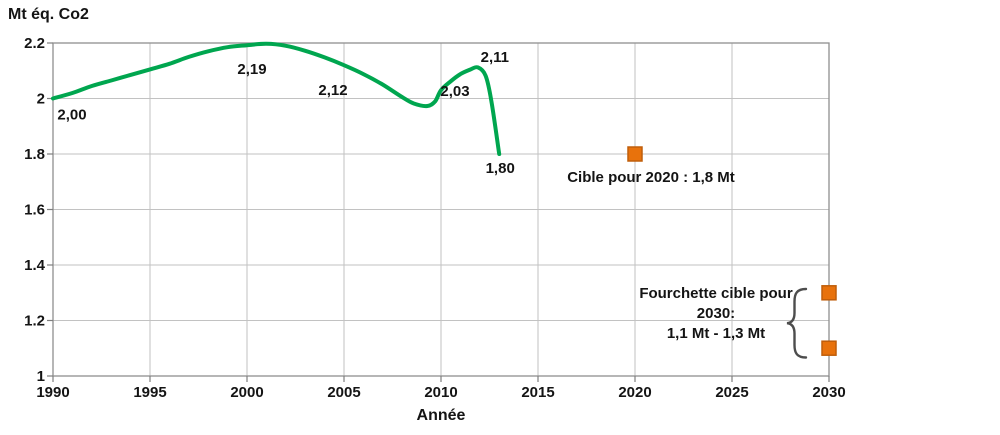  Describe the element at coordinates (651, 177) in the screenshot. I see `target-2020-label: Cible pour 2020 : 1,8 Mt` at that location.